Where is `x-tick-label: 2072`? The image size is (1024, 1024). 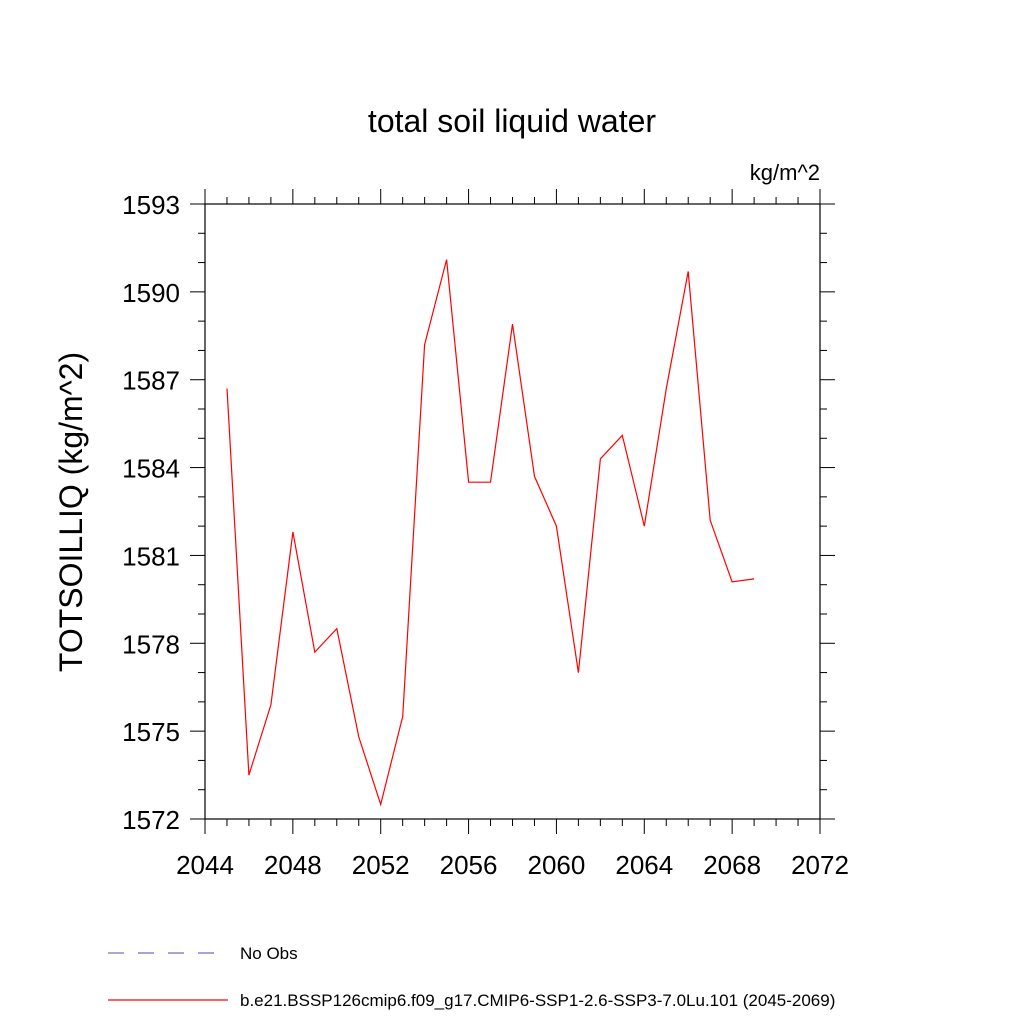
x-tick-label: 2072 is located at coordinates (820, 865).